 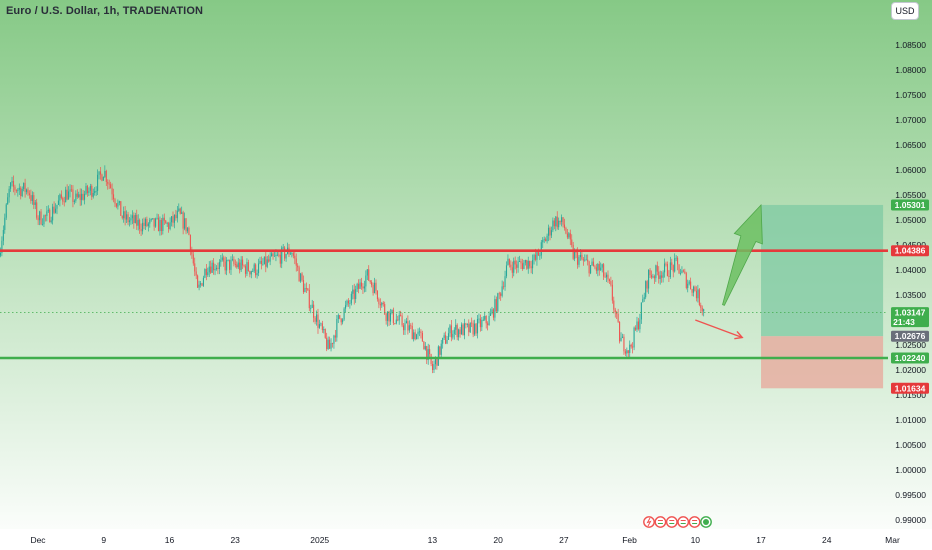 What do you see at coordinates (905, 11) in the screenshot?
I see `currency-button: USD` at bounding box center [905, 11].